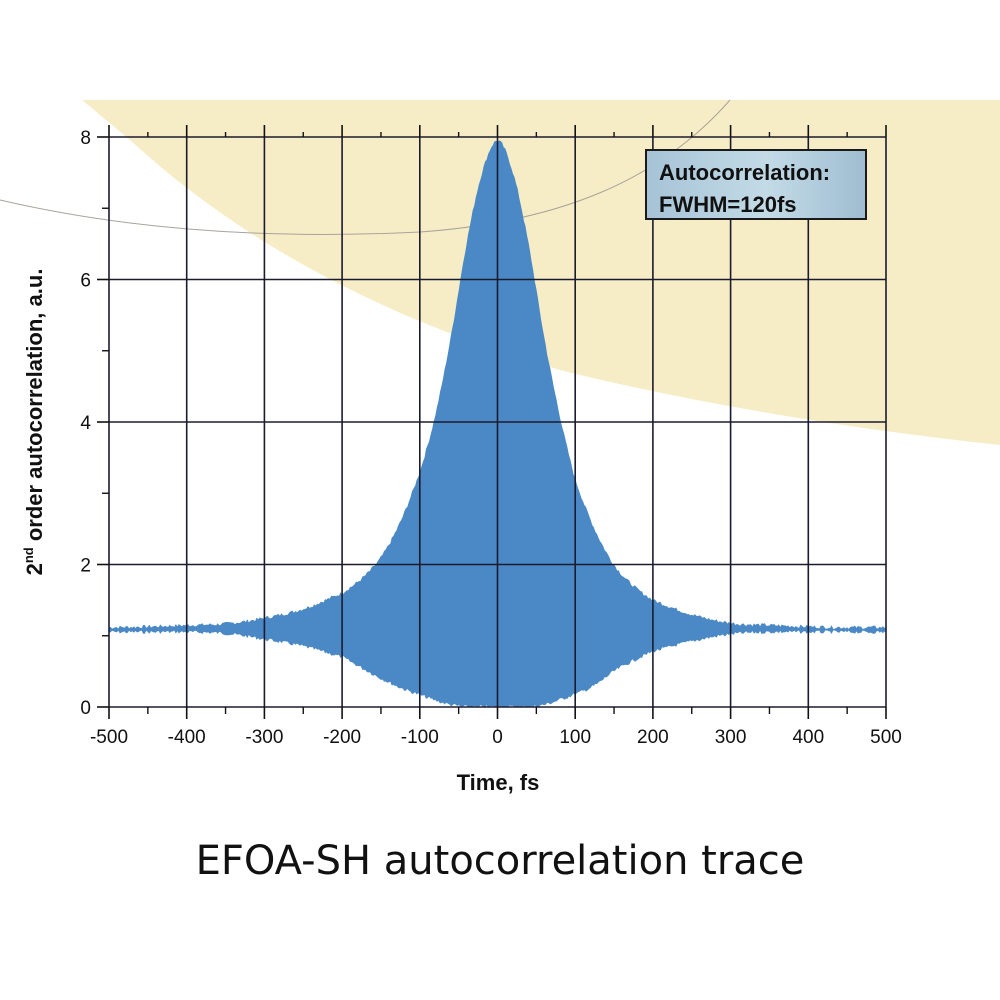 This screenshot has height=1000, width=1000. Describe the element at coordinates (28, 555) in the screenshot. I see `y-axis-title-superscript: nd` at that location.